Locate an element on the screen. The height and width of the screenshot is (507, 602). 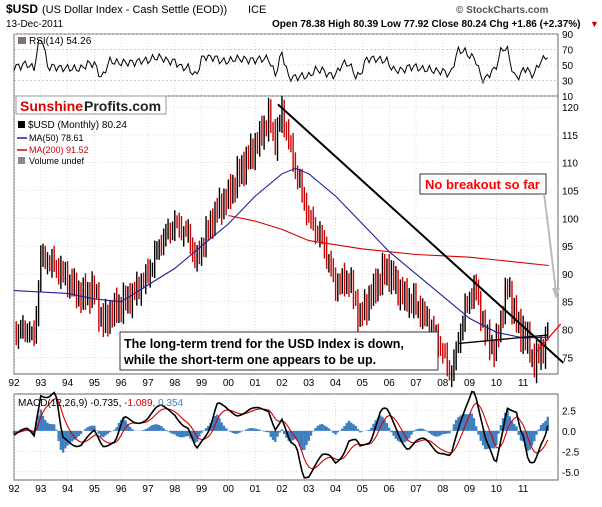
x-tick-label: 08 is located at coordinates (443, 383).